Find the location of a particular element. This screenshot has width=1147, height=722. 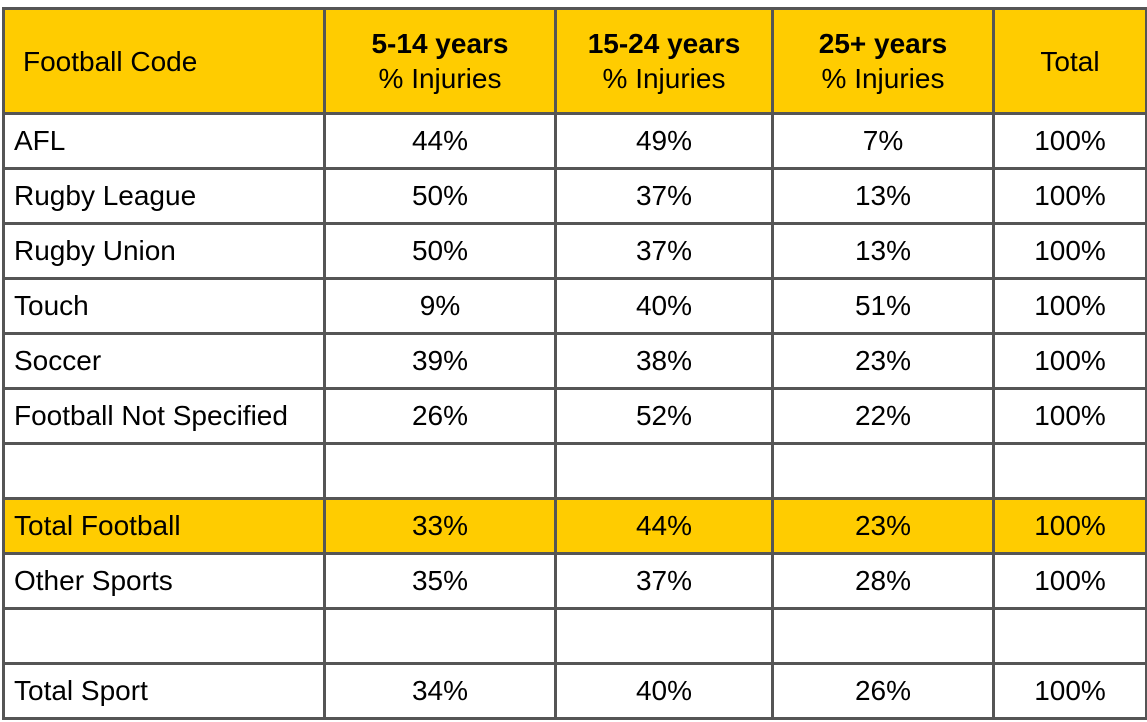

row-5-14-pct: 33% is located at coordinates (440, 526).